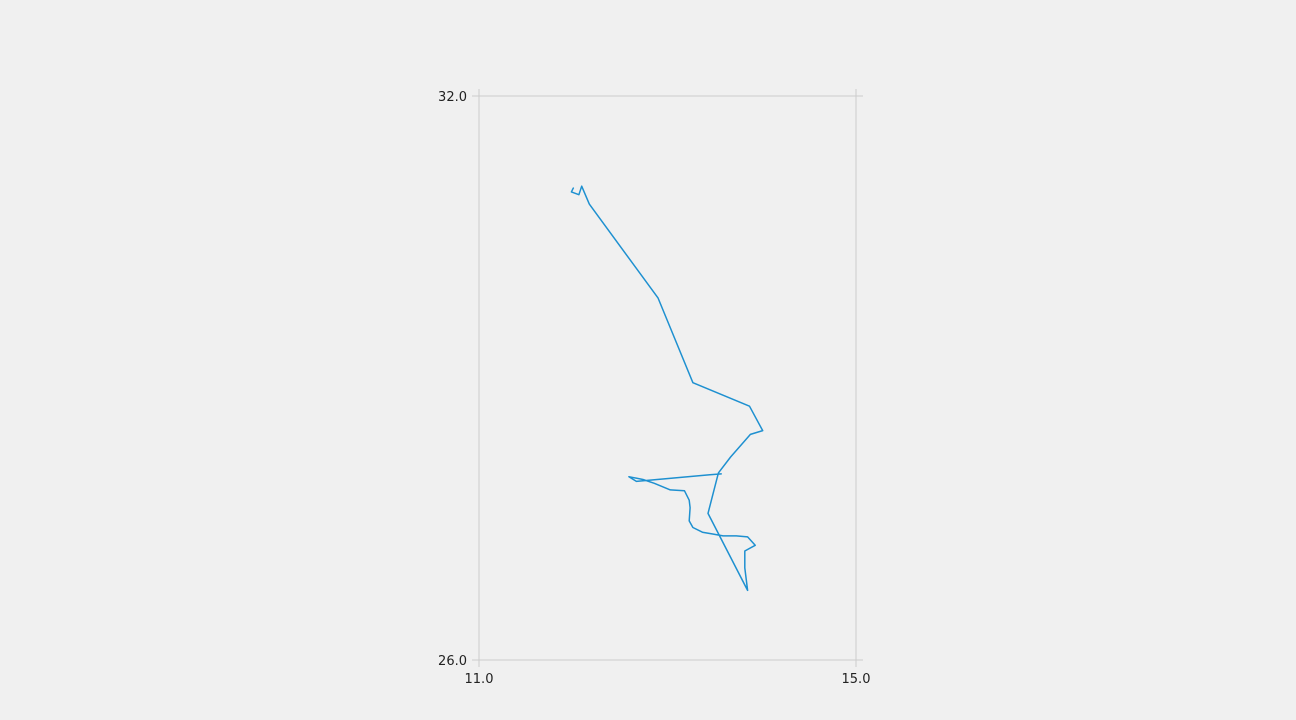  Describe the element at coordinates (667, 388) in the screenshot. I see `series-line` at that location.